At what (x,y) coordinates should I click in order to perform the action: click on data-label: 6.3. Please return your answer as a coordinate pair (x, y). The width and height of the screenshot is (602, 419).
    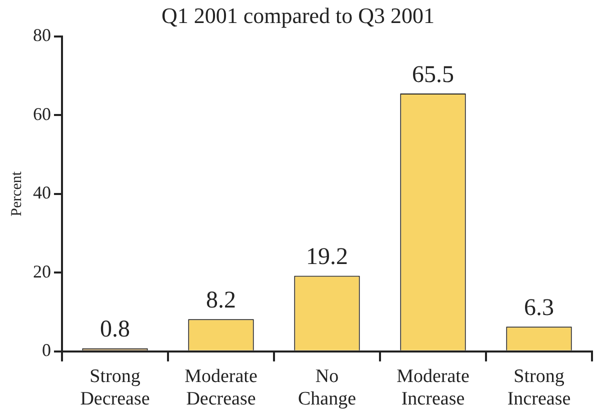
    Looking at the image, I should click on (539, 307).